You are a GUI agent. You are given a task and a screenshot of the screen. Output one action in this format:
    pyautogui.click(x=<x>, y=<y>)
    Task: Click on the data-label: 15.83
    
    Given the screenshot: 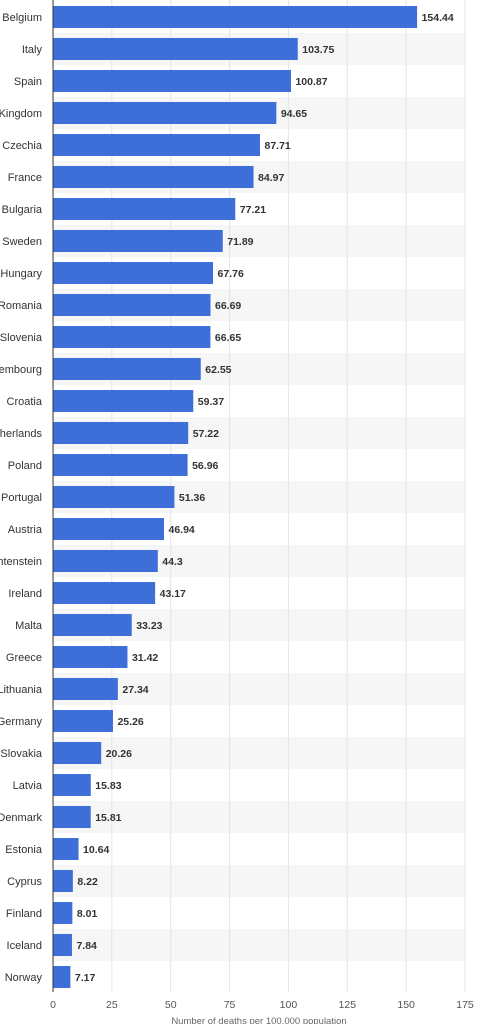 What is the action you would take?
    pyautogui.click(x=108, y=786)
    